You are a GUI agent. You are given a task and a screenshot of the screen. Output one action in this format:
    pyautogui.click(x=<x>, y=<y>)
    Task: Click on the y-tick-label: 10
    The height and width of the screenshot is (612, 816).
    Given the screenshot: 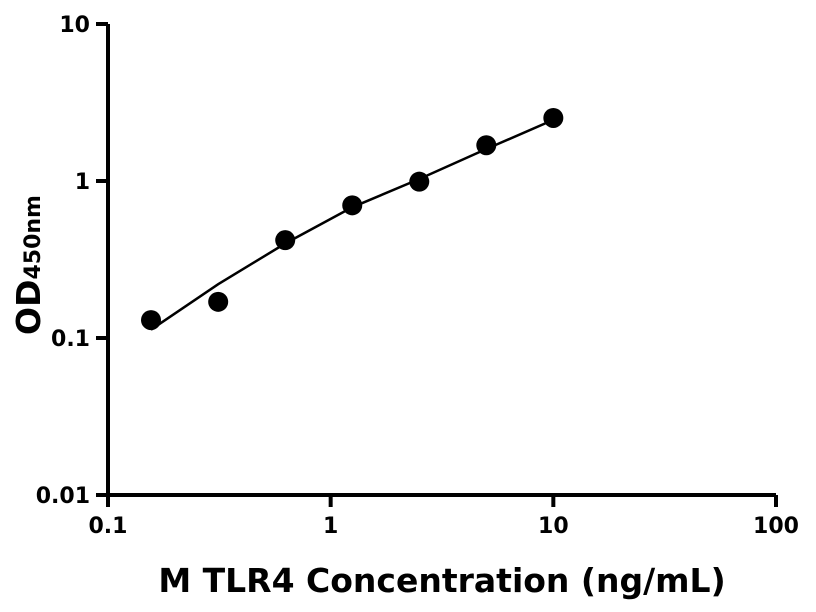 What is the action you would take?
    pyautogui.click(x=74, y=25)
    